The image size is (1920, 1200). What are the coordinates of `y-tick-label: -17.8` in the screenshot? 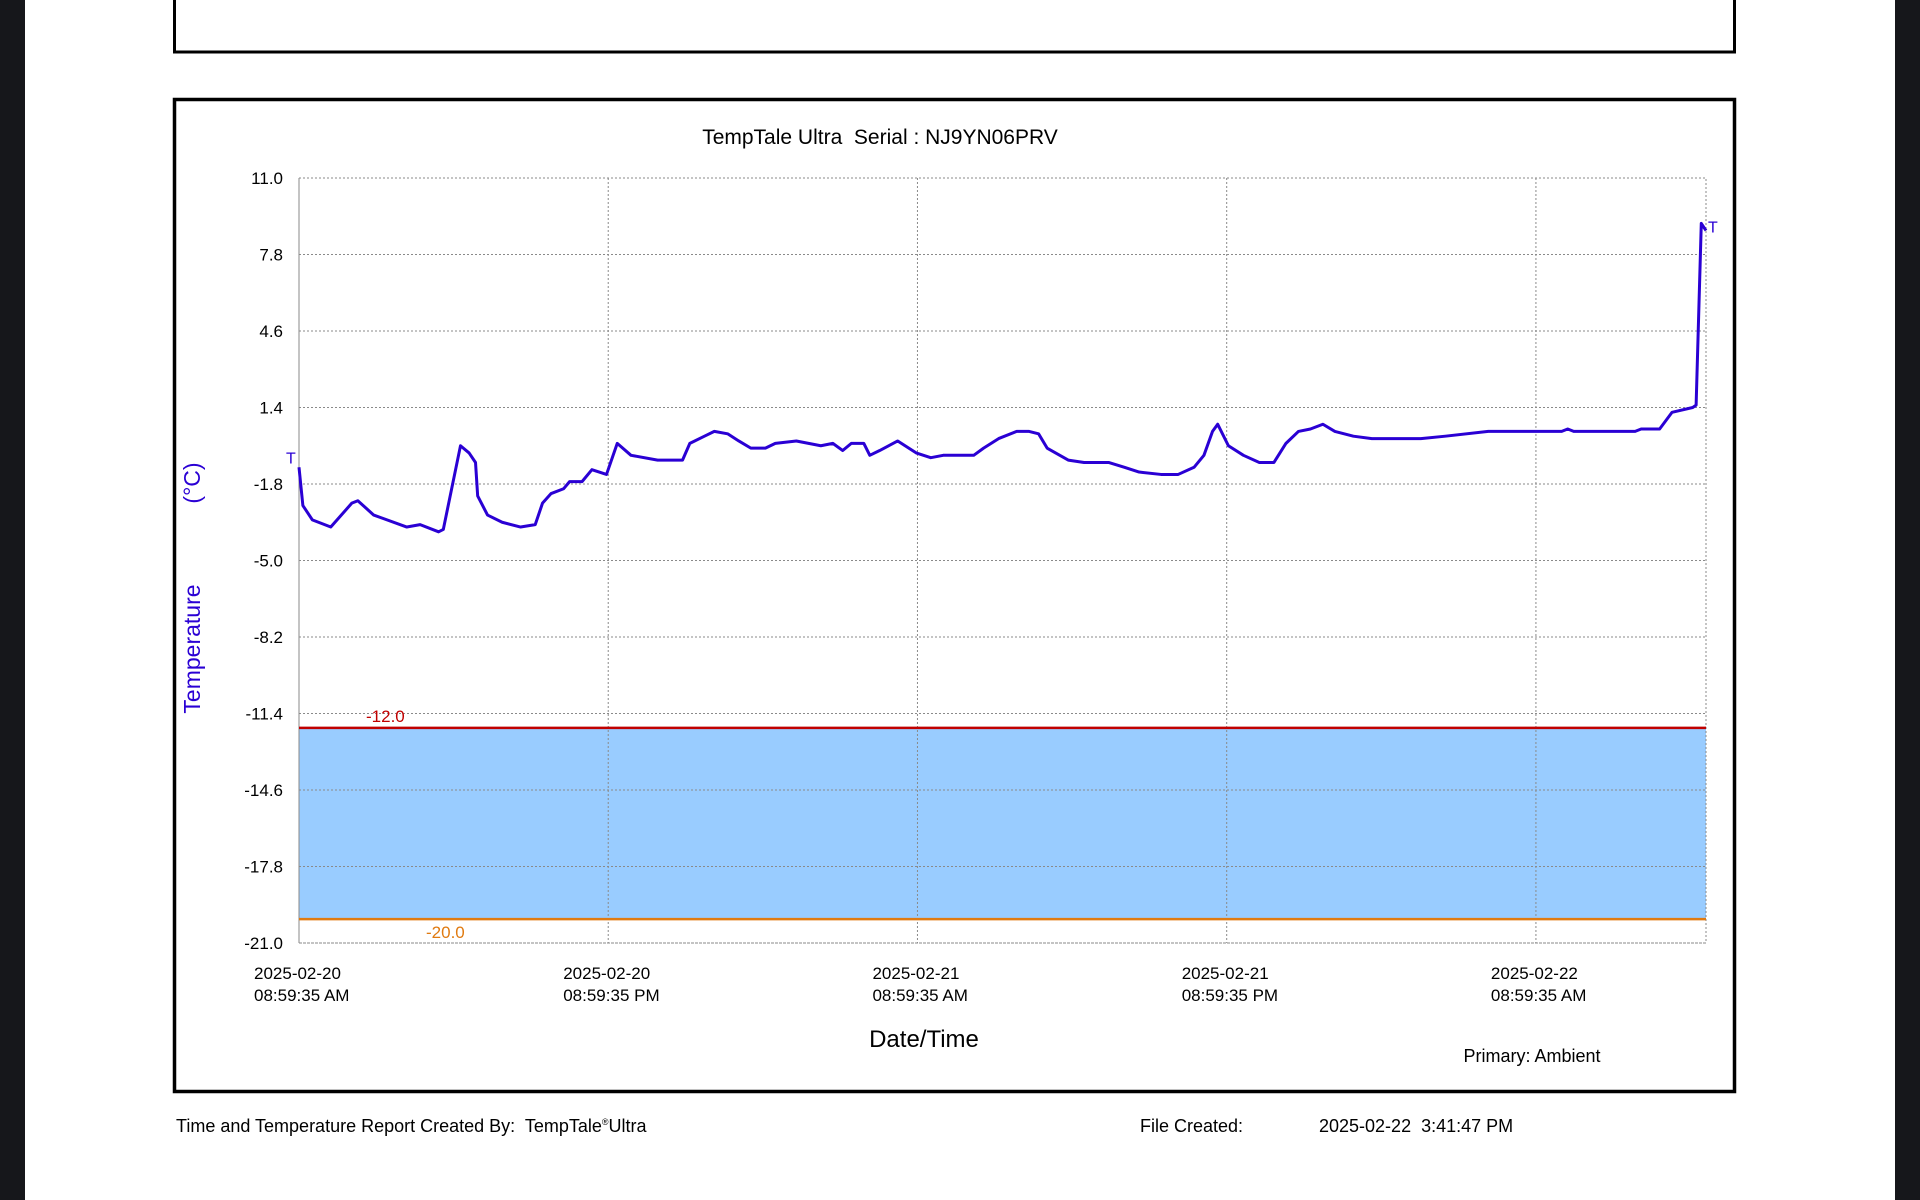 It's located at (263, 867).